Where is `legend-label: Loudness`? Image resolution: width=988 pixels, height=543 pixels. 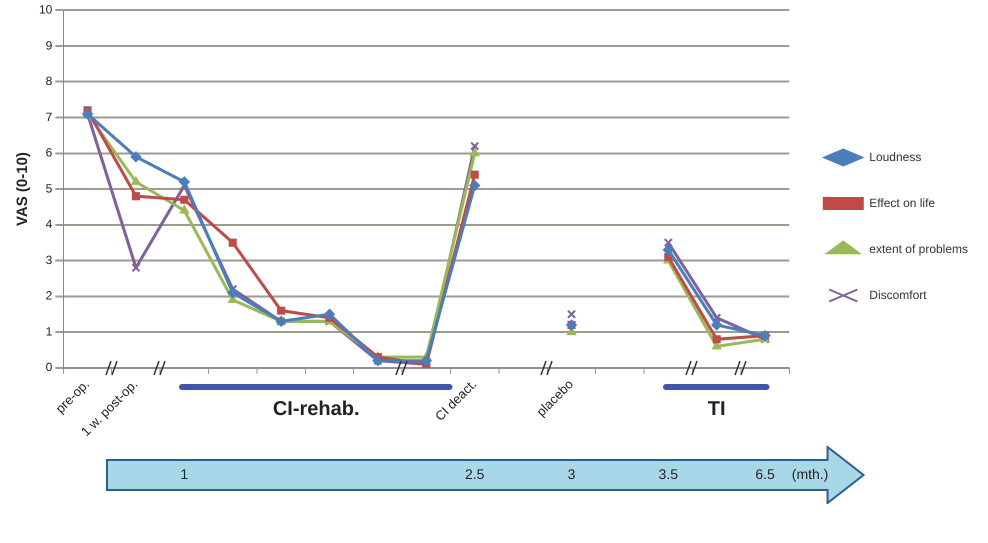 legend-label: Loudness is located at coordinates (895, 157).